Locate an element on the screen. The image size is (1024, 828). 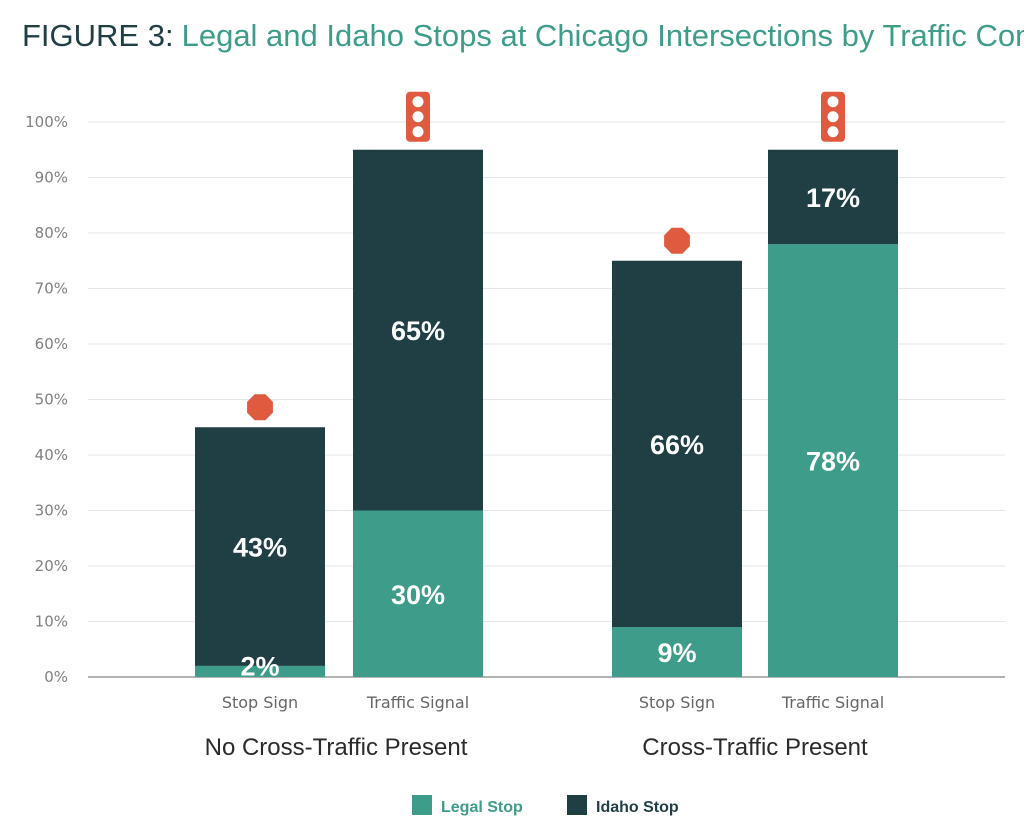
y-tick-label: 90% is located at coordinates (51, 178).